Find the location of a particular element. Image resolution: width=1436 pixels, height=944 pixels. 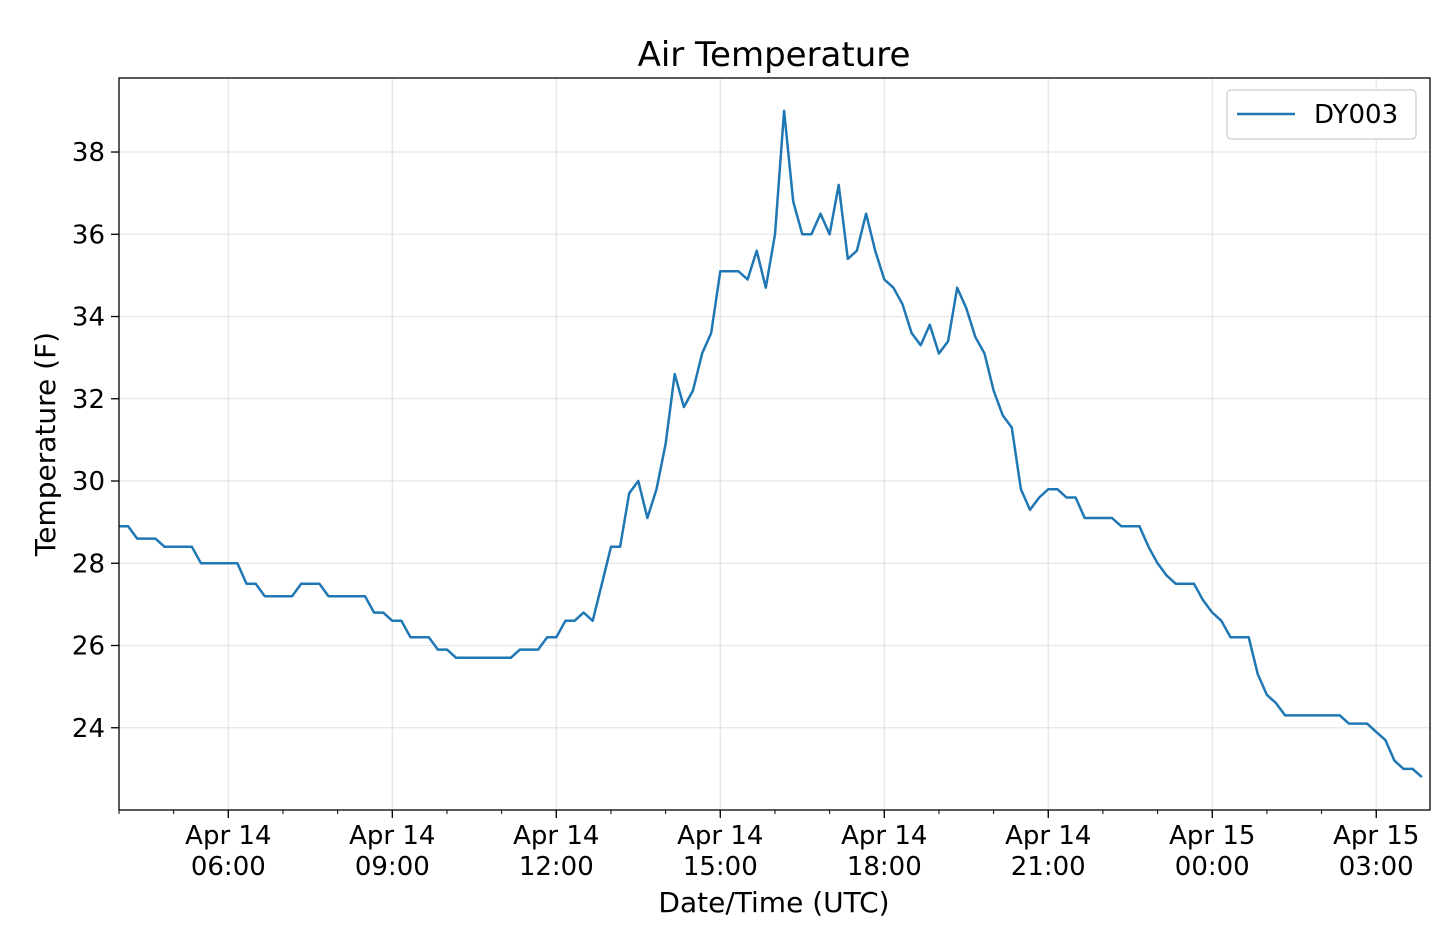

x-tick-label: 06:00 is located at coordinates (228, 867).